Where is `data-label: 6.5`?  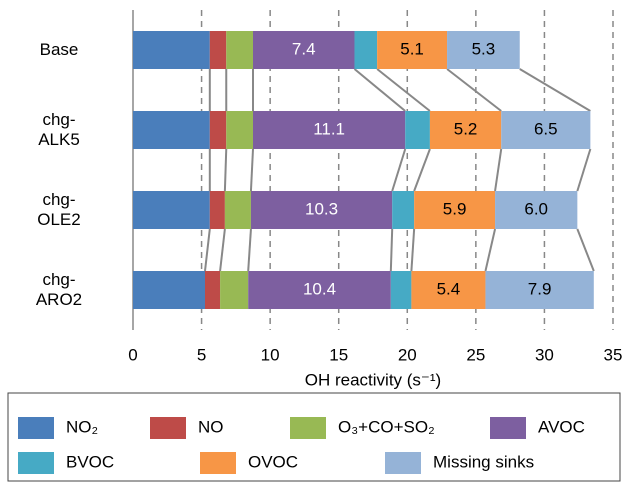 data-label: 6.5 is located at coordinates (546, 128).